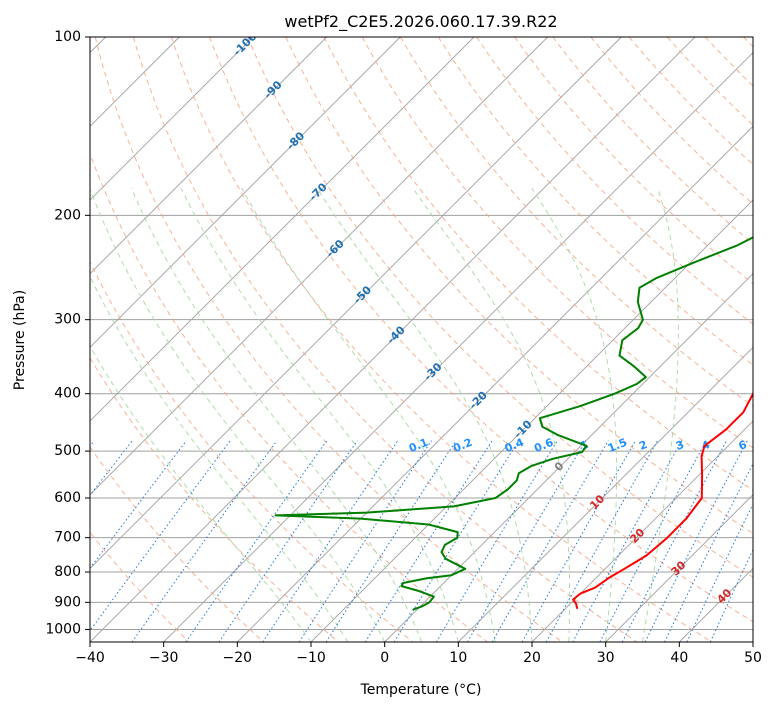 This screenshot has width=775, height=708. Describe the element at coordinates (90, 658) in the screenshot. I see `x-tick-label: −40` at that location.